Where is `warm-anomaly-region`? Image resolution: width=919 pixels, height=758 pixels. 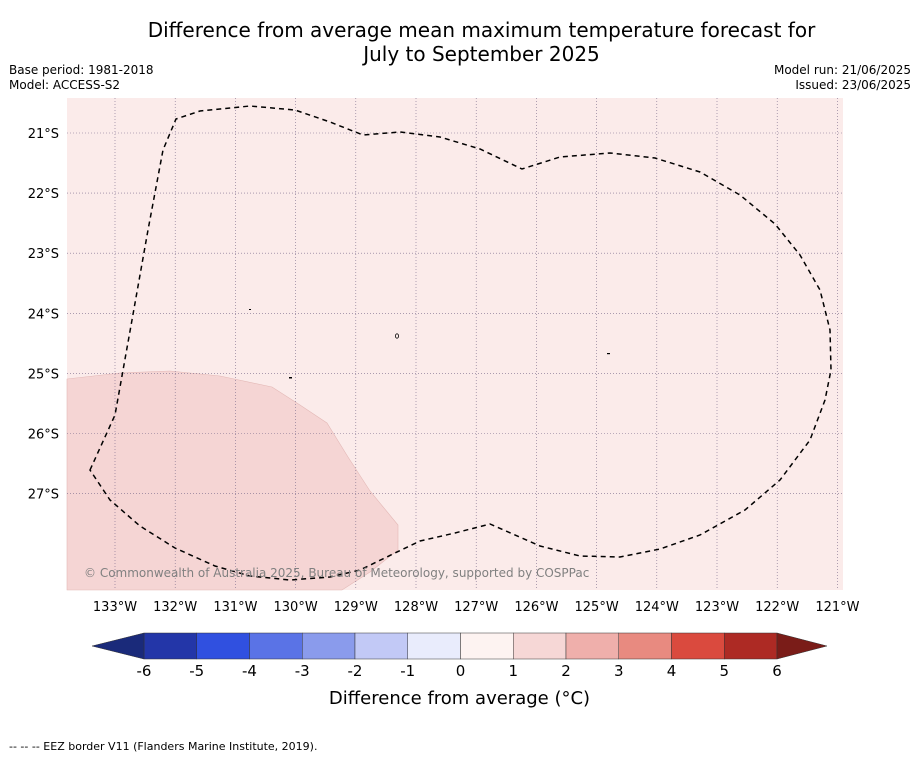 warm-anomaly-region is located at coordinates (232, 480).